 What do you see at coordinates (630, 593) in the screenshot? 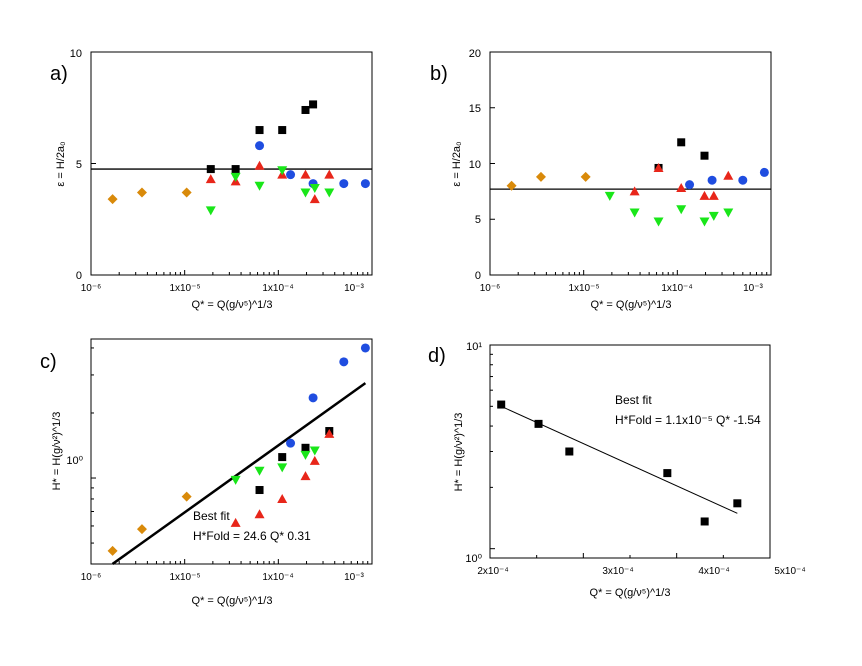
I see `d-x-axis-label: Q* = Q(g/ν⁵)^1/3` at bounding box center [630, 593].